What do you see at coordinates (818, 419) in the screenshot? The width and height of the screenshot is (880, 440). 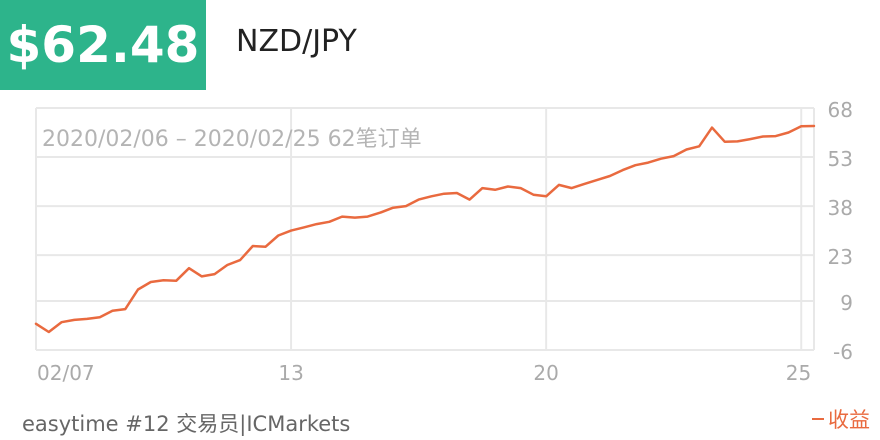 I see `legend-line-swatch` at bounding box center [818, 419].